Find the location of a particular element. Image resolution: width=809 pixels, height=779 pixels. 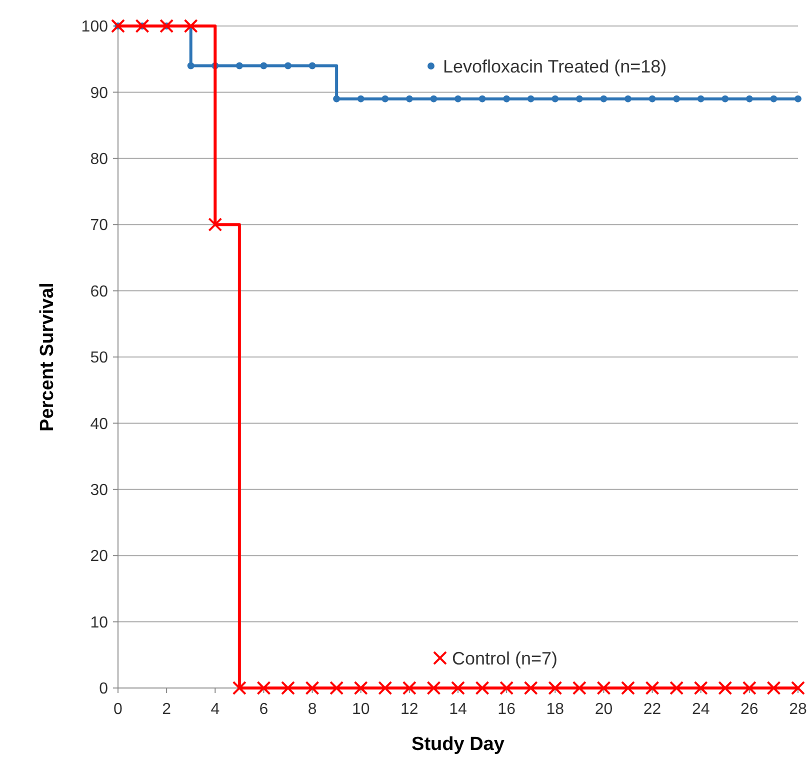

x-tick-label: 14 is located at coordinates (458, 709).